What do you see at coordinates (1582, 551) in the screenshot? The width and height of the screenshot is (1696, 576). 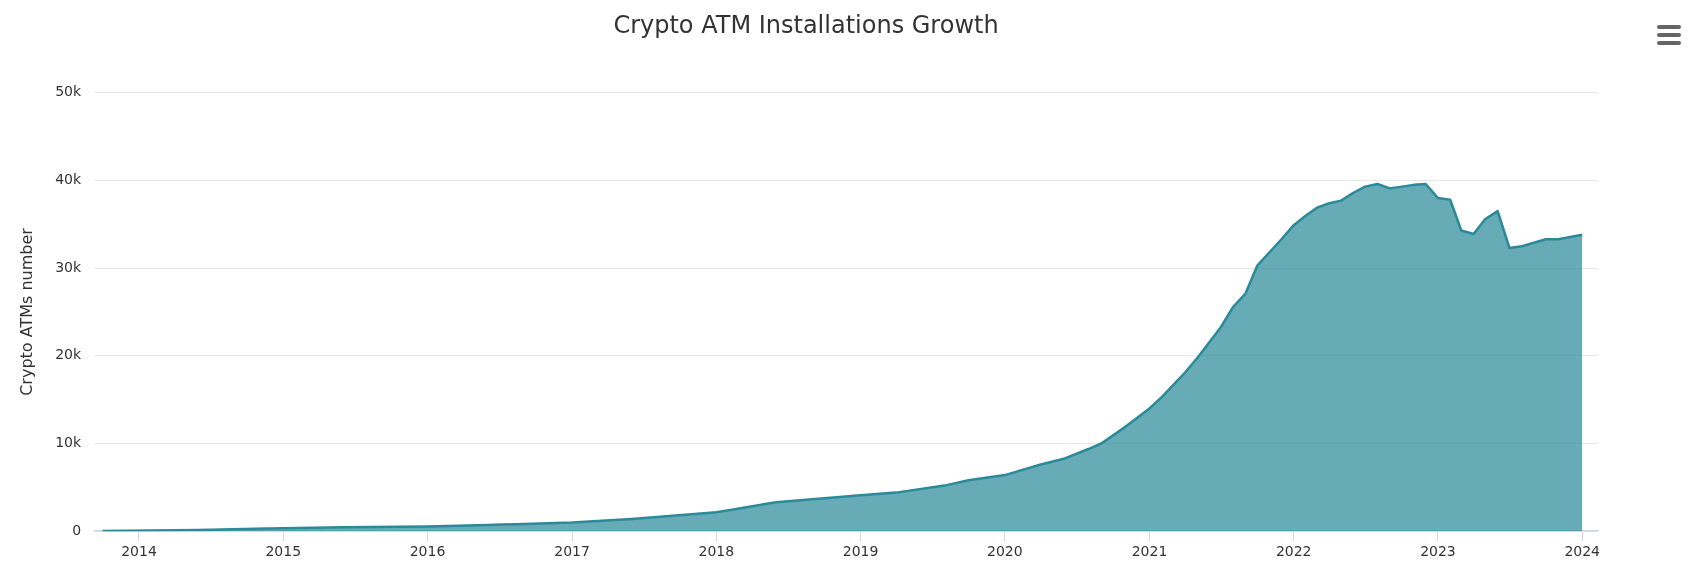 I see `x-tick-label: 2024` at bounding box center [1582, 551].